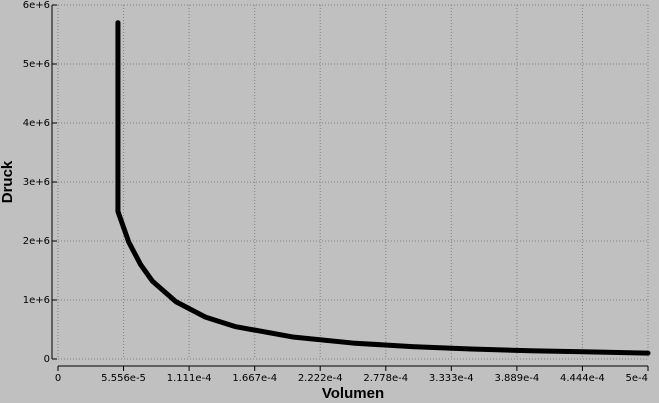  I want to click on y-tick-label: 4e+6, so click(36, 123).